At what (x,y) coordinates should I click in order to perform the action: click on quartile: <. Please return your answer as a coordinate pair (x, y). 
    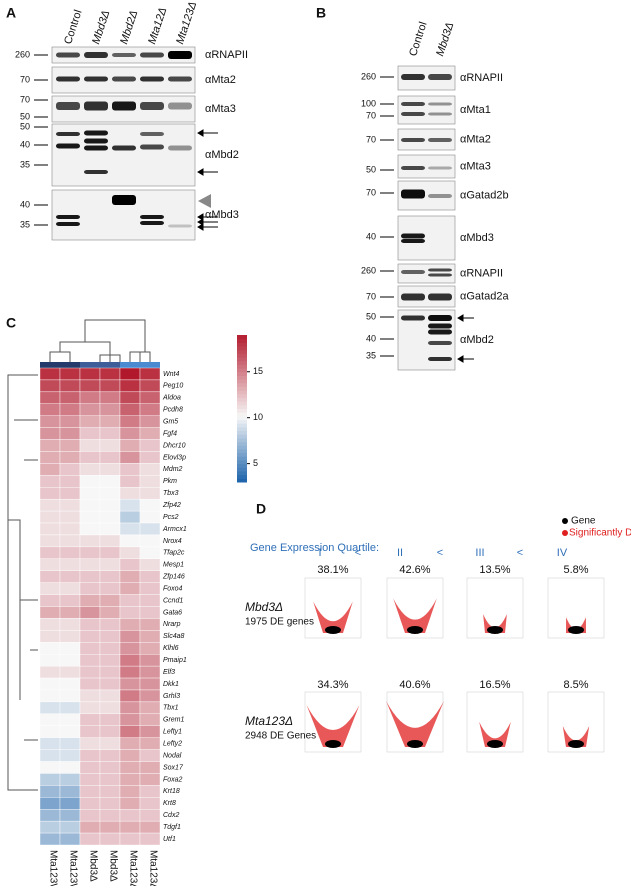
    Looking at the image, I should click on (520, 553).